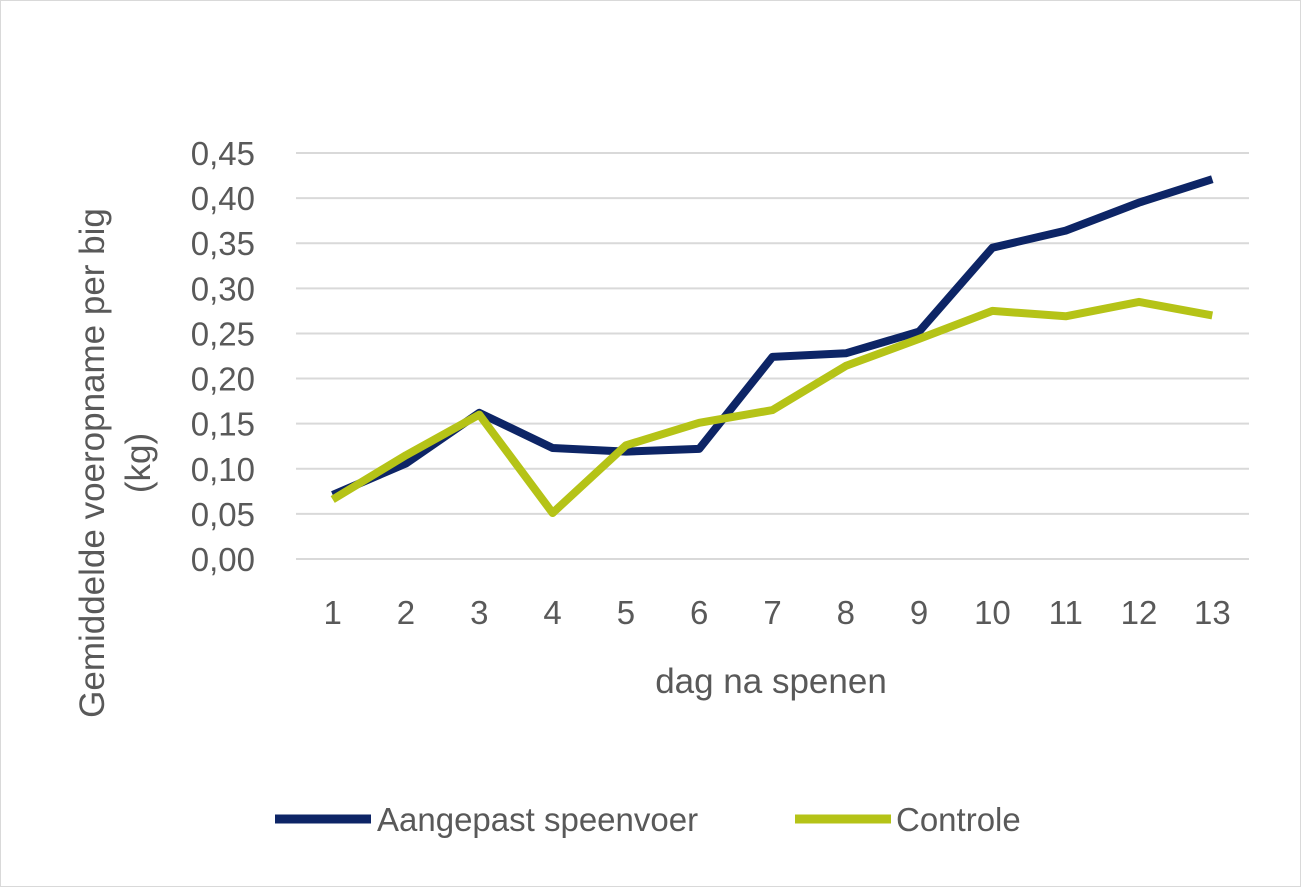 This screenshot has height=887, width=1301. What do you see at coordinates (223, 243) in the screenshot?
I see `y-tick-label: 0,35` at bounding box center [223, 243].